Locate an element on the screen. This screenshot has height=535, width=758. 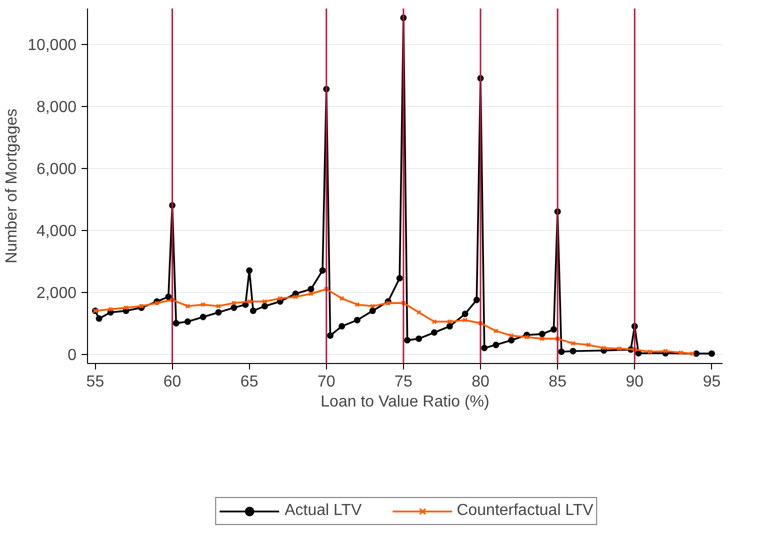
x-tick-label: 85 is located at coordinates (557, 382).